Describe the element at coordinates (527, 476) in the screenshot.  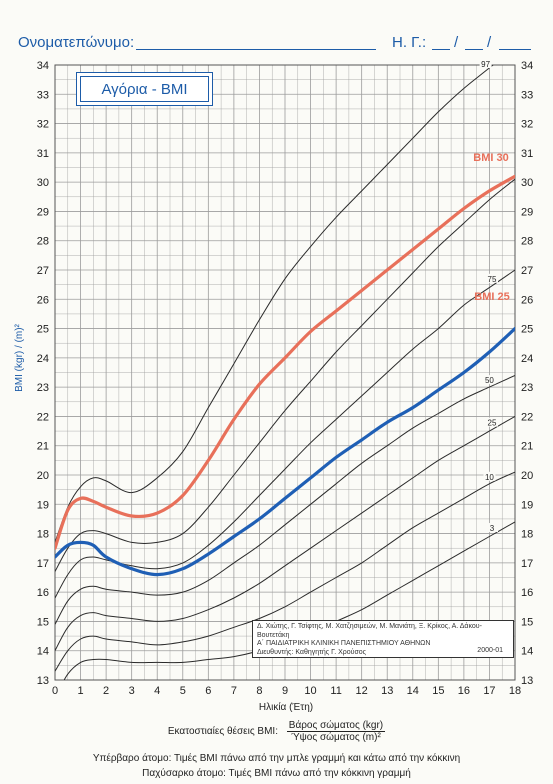
I see `y-tick-label-right: 20` at that location.